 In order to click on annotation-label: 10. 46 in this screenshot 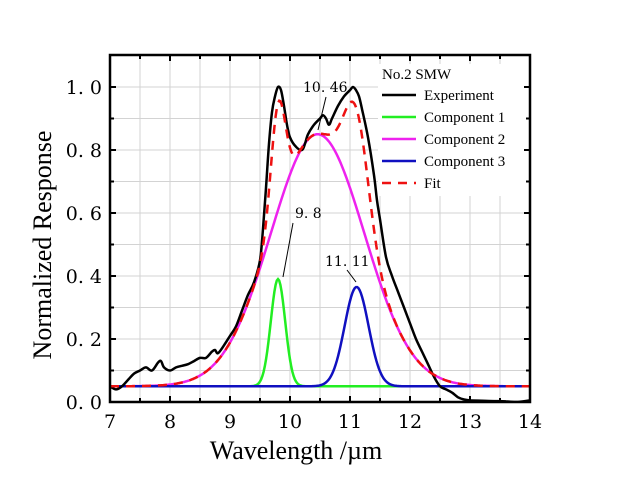, I will do `click(325, 88)`.